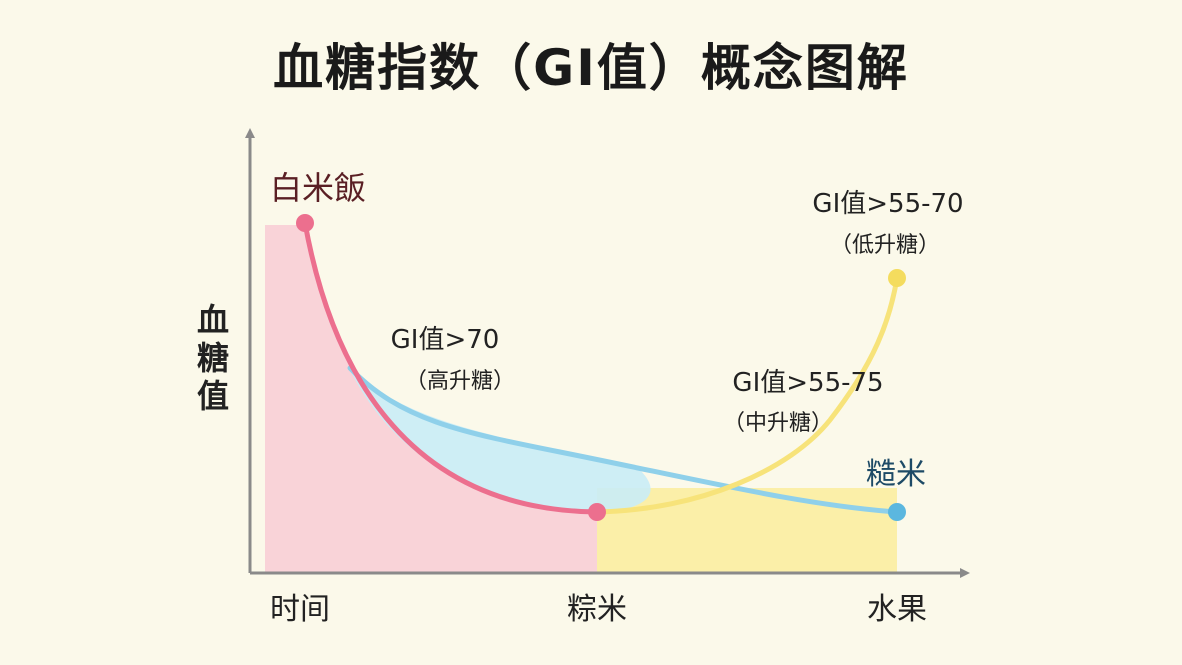 This screenshot has height=665, width=1182. Describe the element at coordinates (213, 396) in the screenshot. I see `y-axis-label-char: 值` at that location.